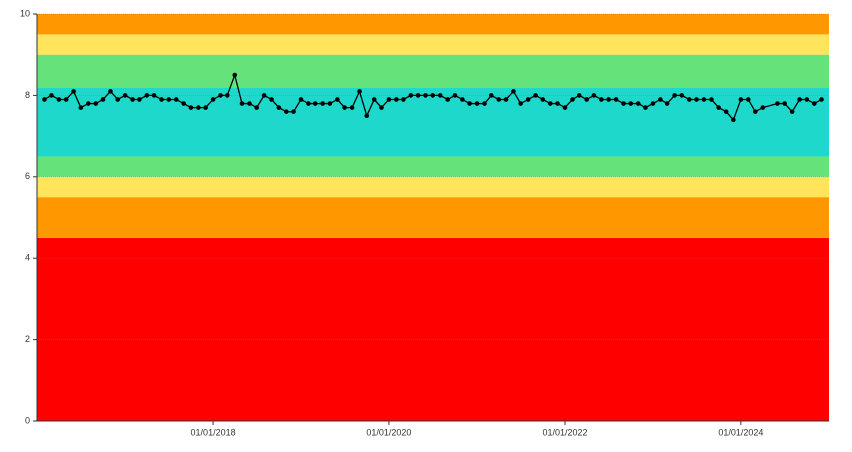 Image resolution: width=852 pixels, height=452 pixels. Describe the element at coordinates (27, 258) in the screenshot. I see `y-tick-label: 4` at that location.